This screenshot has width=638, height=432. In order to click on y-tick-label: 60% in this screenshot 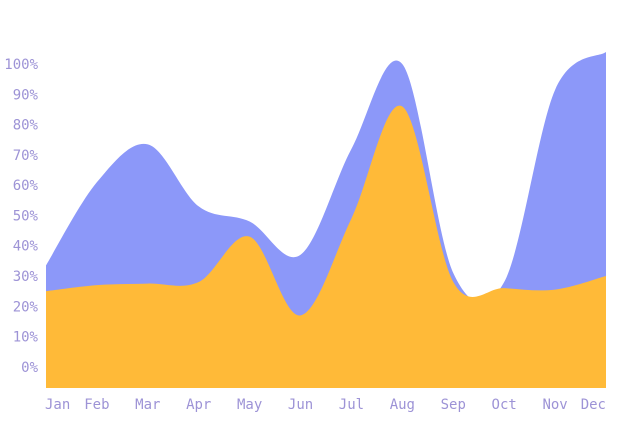, I will do `click(26, 186)`.